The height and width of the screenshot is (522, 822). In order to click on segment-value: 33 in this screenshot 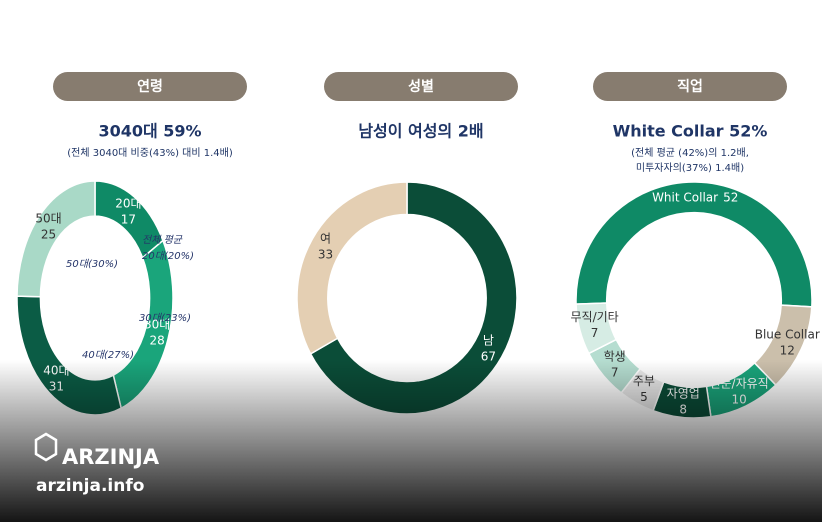, I will do `click(325, 255)`.